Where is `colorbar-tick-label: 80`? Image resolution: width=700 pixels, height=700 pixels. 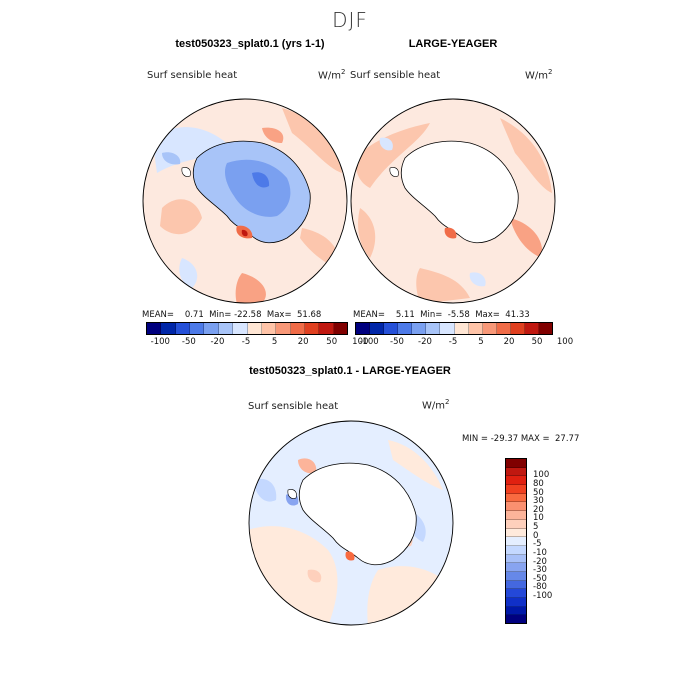 colorbar-tick-label: 80 is located at coordinates (538, 483).